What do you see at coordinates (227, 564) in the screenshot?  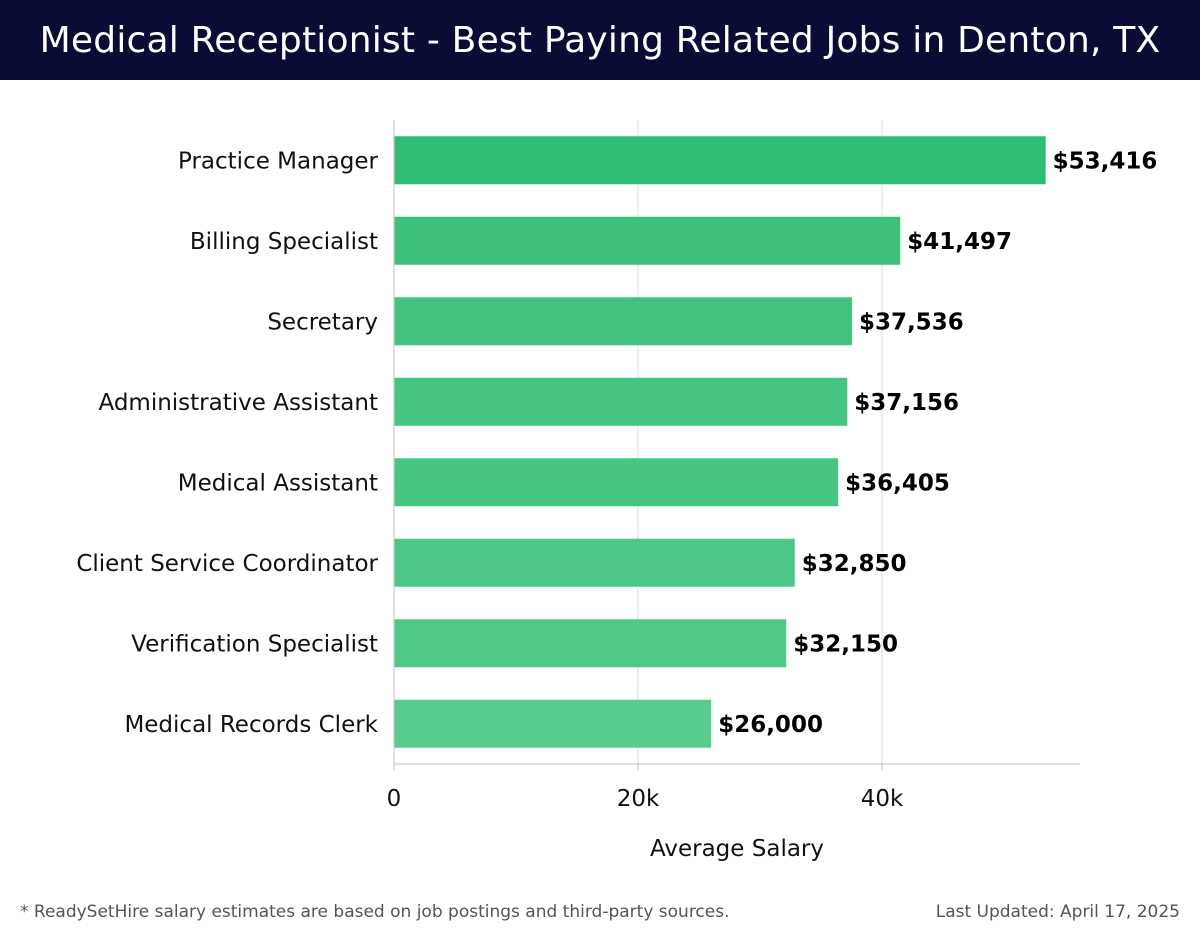 I see `category-label: Client Service Coordinator` at bounding box center [227, 564].